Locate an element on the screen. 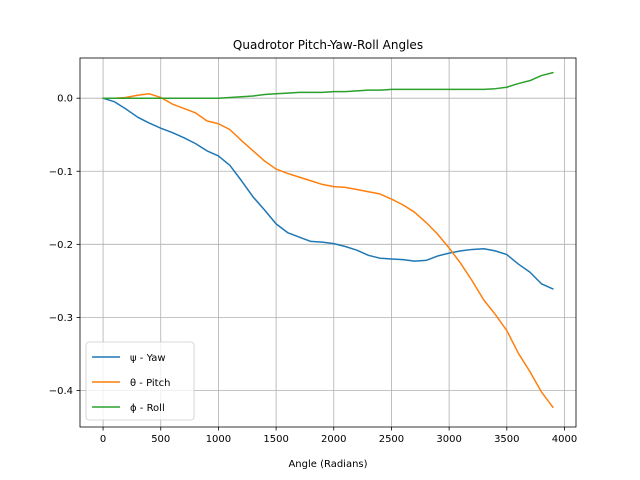  x-axis-label: Angle (Radians) is located at coordinates (327, 464).